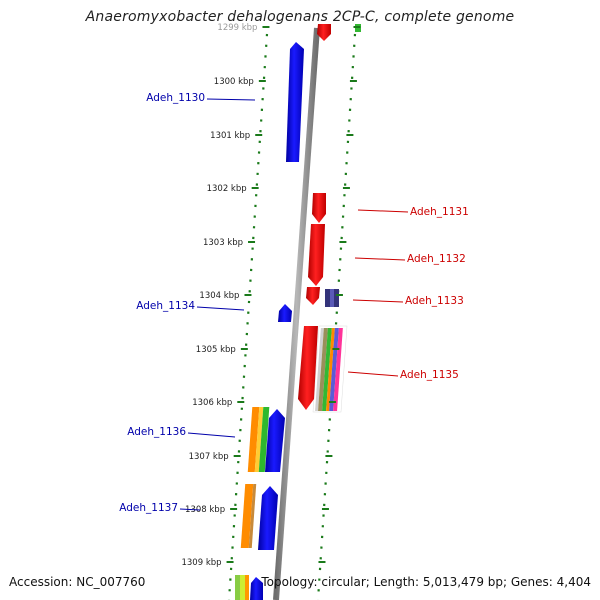 This screenshot has width=600, height=600. I want to click on cog-stripes, so click(291, 462).